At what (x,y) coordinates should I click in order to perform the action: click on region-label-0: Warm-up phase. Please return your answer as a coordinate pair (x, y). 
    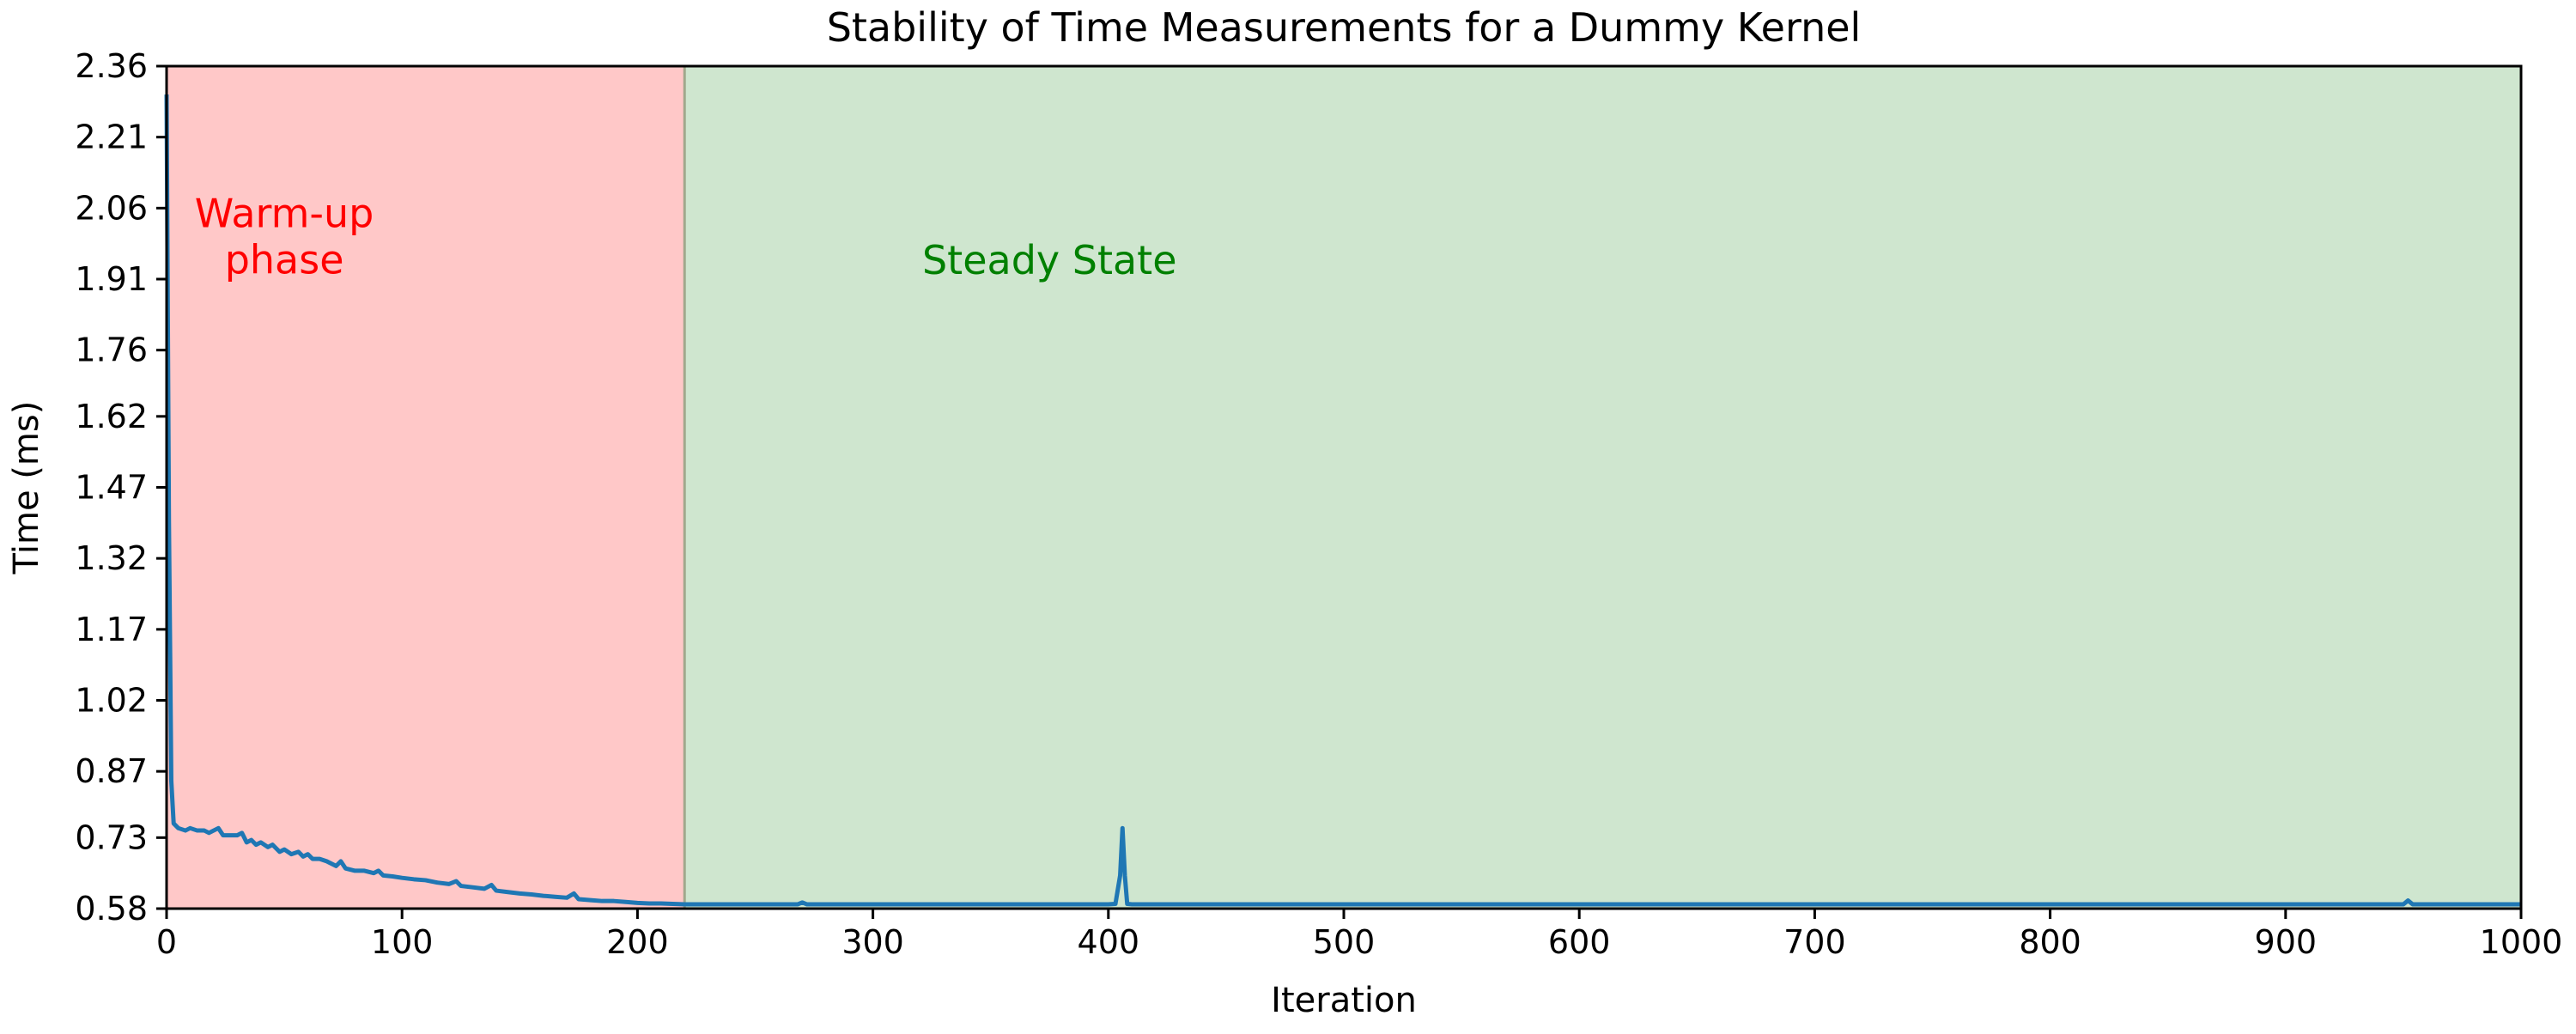
    Looking at the image, I should click on (284, 237).